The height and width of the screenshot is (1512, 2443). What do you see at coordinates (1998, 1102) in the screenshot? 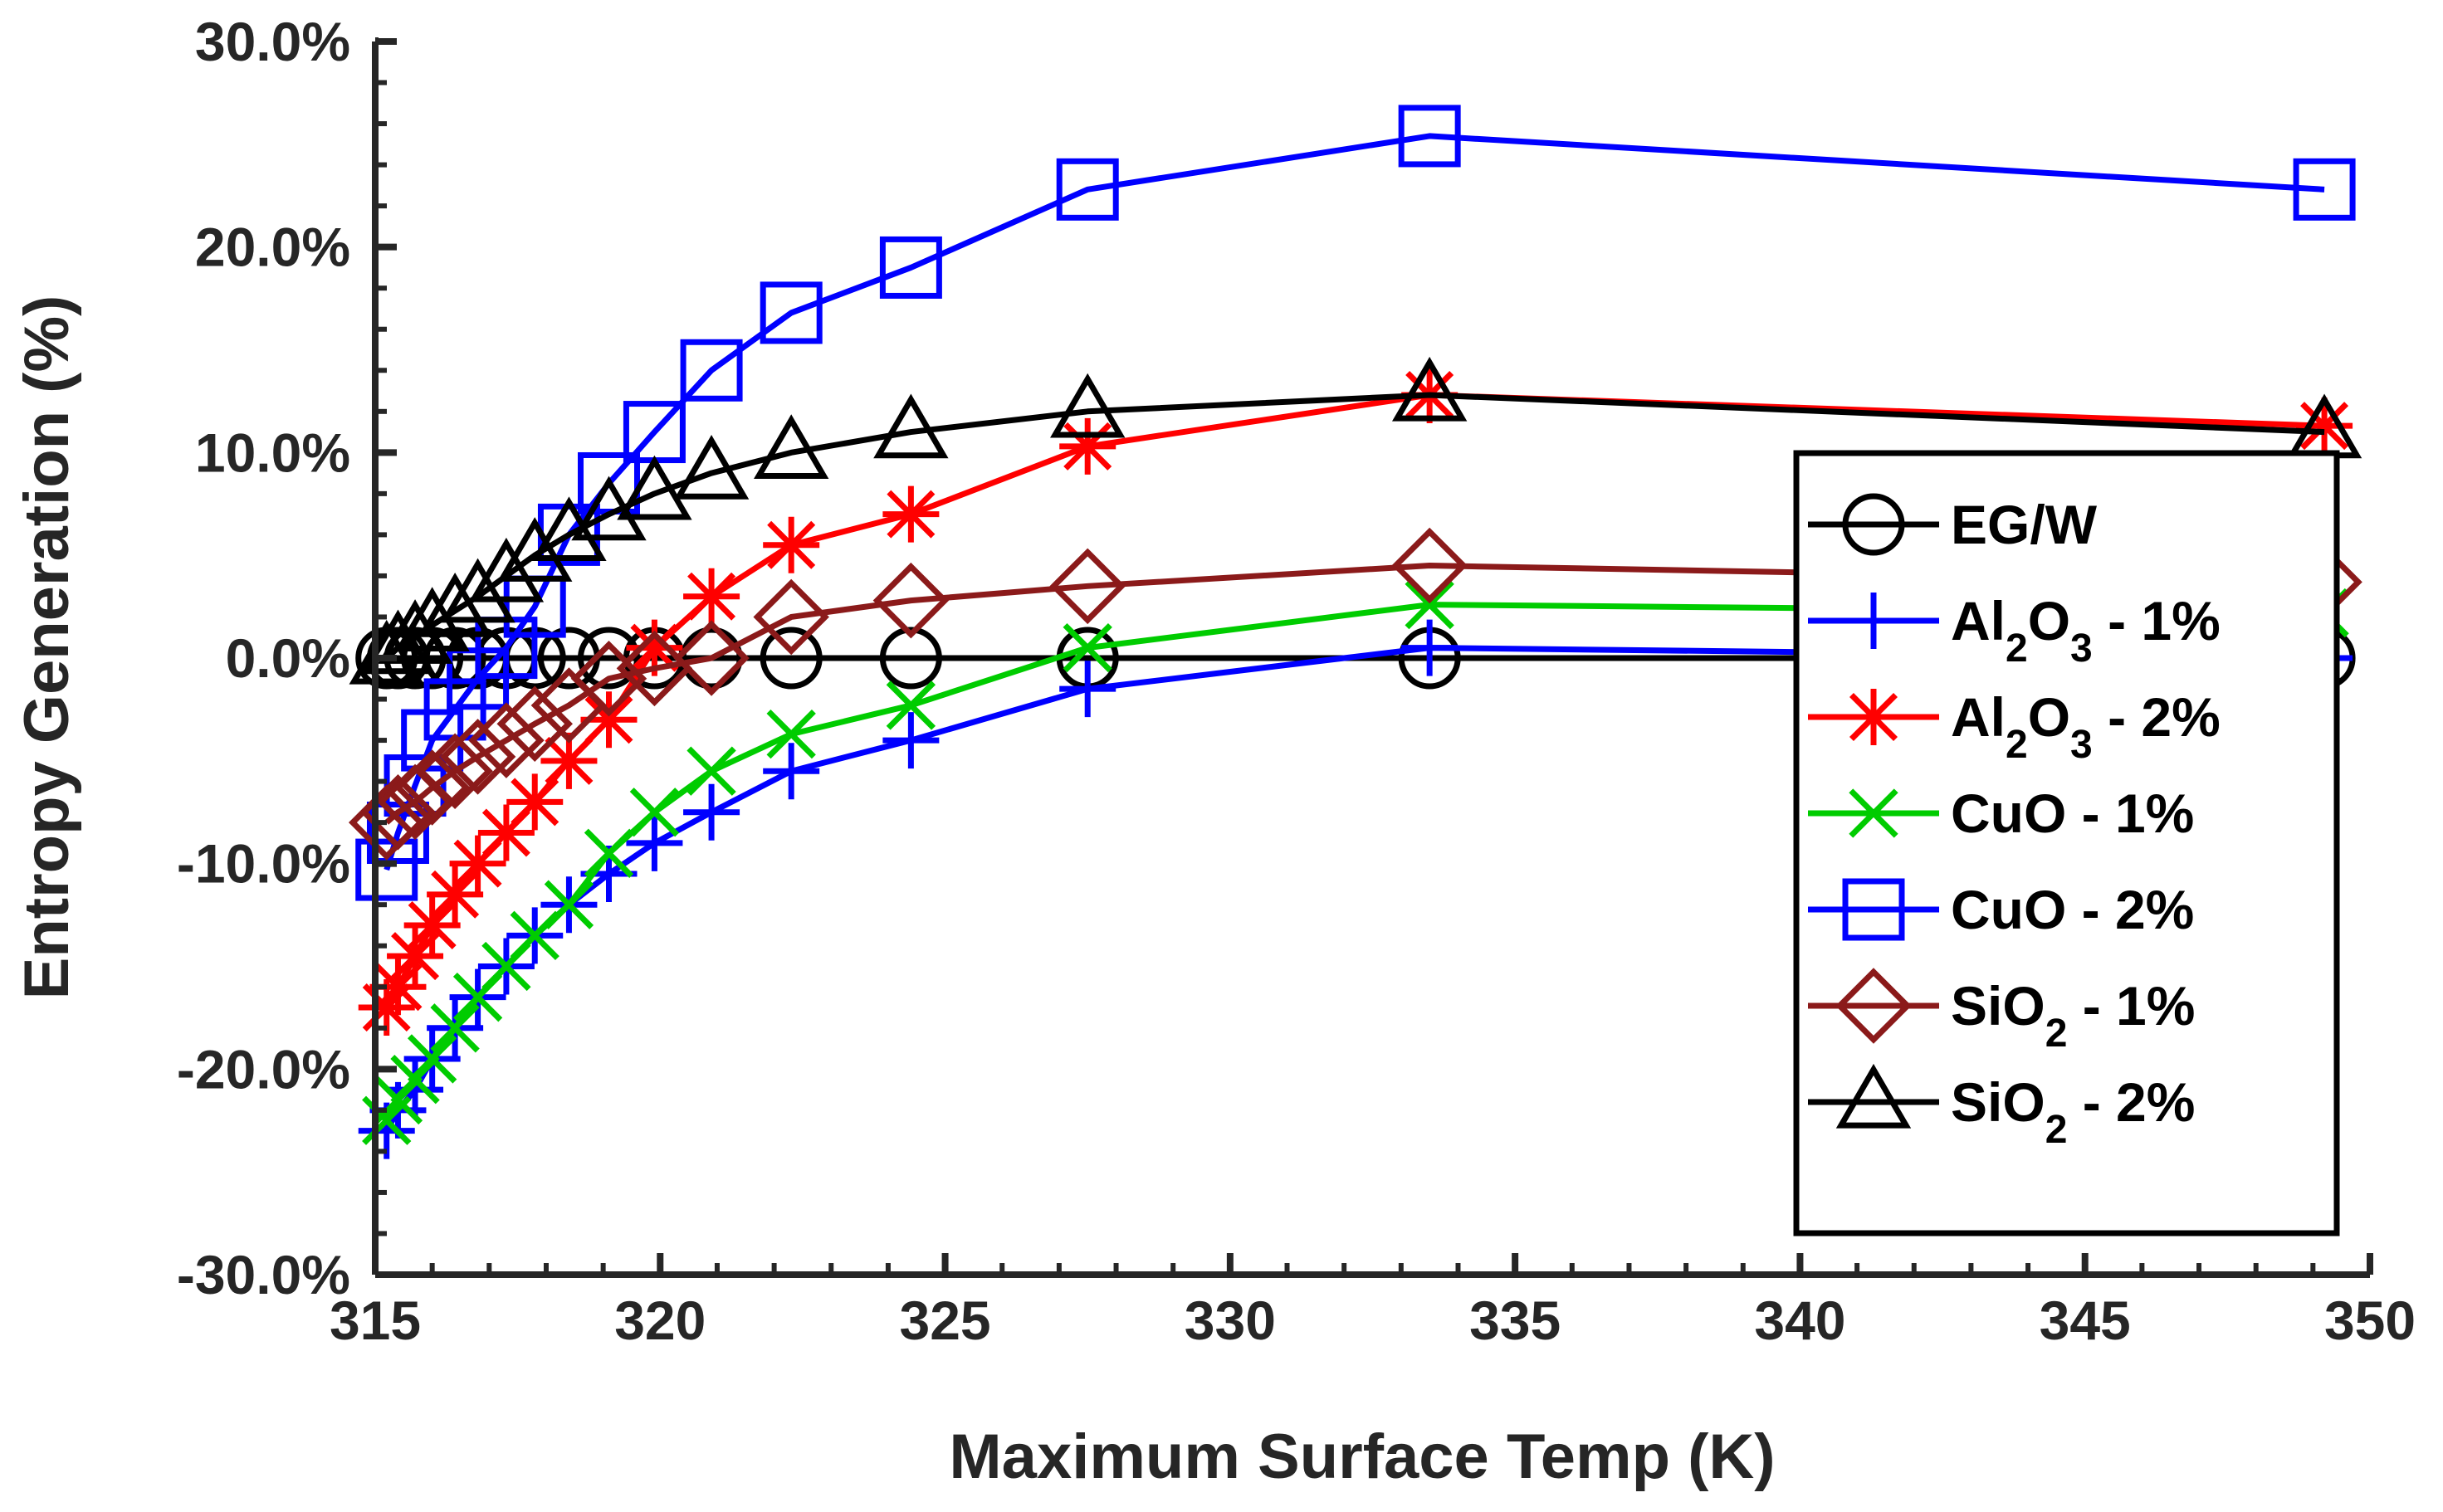
I see `legend-label-part: SiO` at bounding box center [1998, 1102].